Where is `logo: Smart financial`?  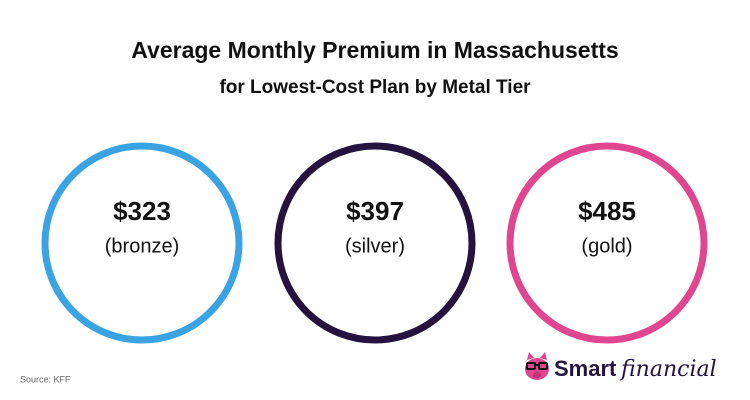 logo: Smart financial is located at coordinates (621, 367).